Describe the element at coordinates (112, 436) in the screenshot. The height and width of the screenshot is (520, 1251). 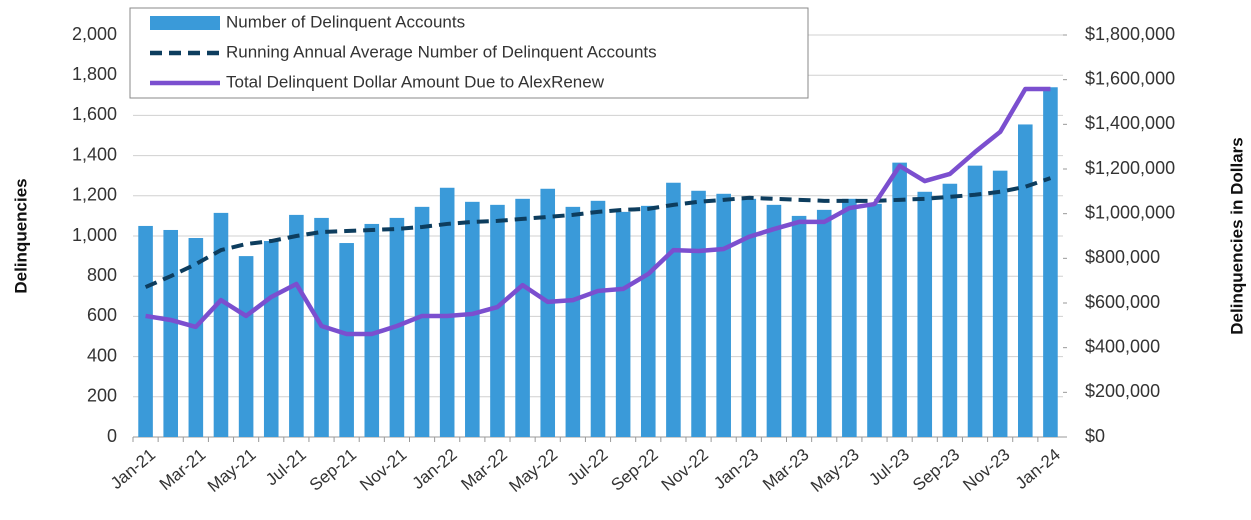
I see `y-tick-label: 0` at that location.